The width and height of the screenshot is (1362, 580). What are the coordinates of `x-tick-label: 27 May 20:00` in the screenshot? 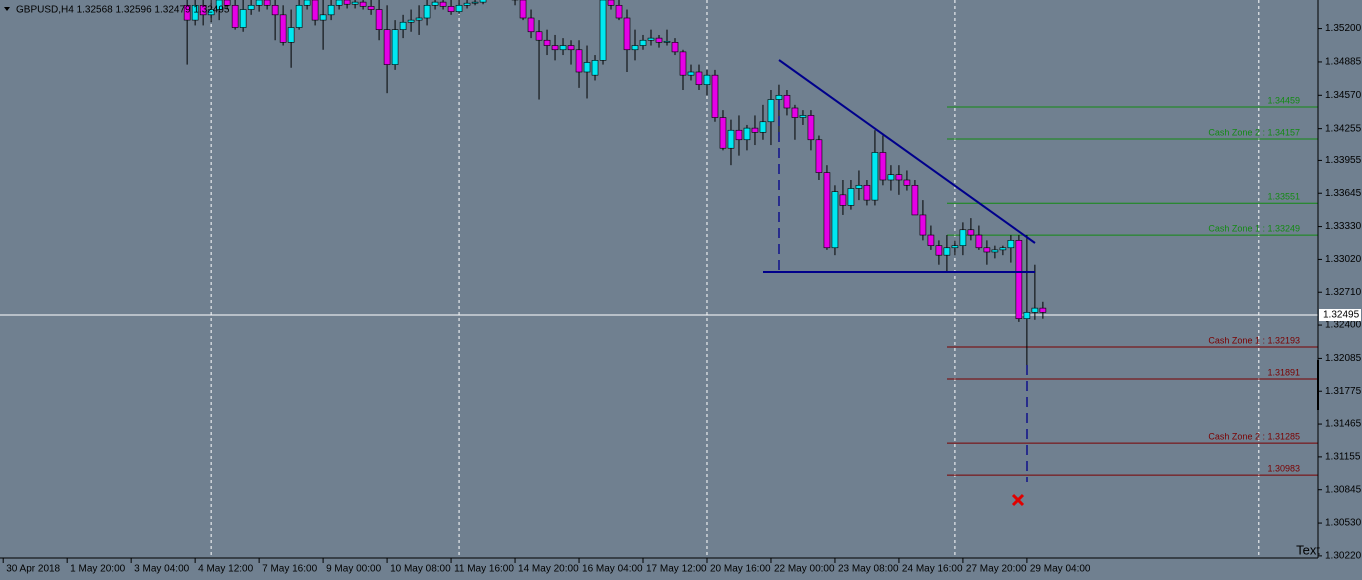 It's located at (996, 569).